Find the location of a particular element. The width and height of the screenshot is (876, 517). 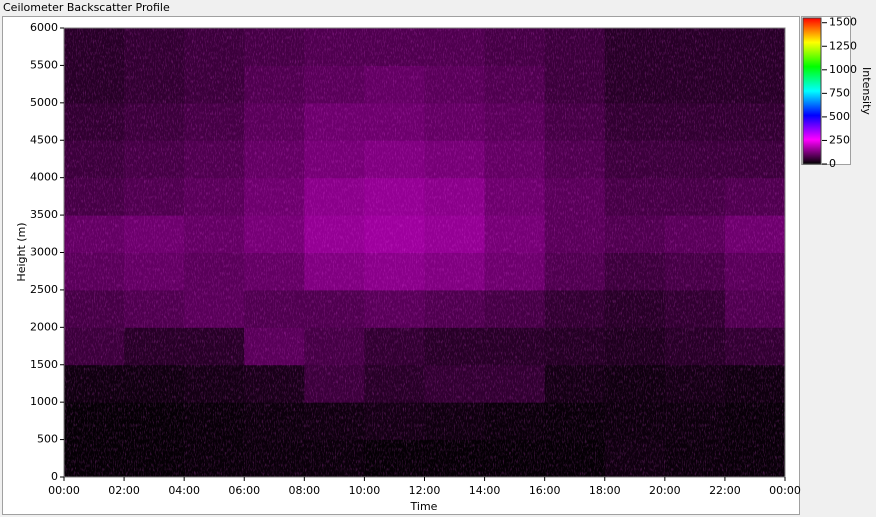

y-tick-label: 1000 is located at coordinates (44, 401).